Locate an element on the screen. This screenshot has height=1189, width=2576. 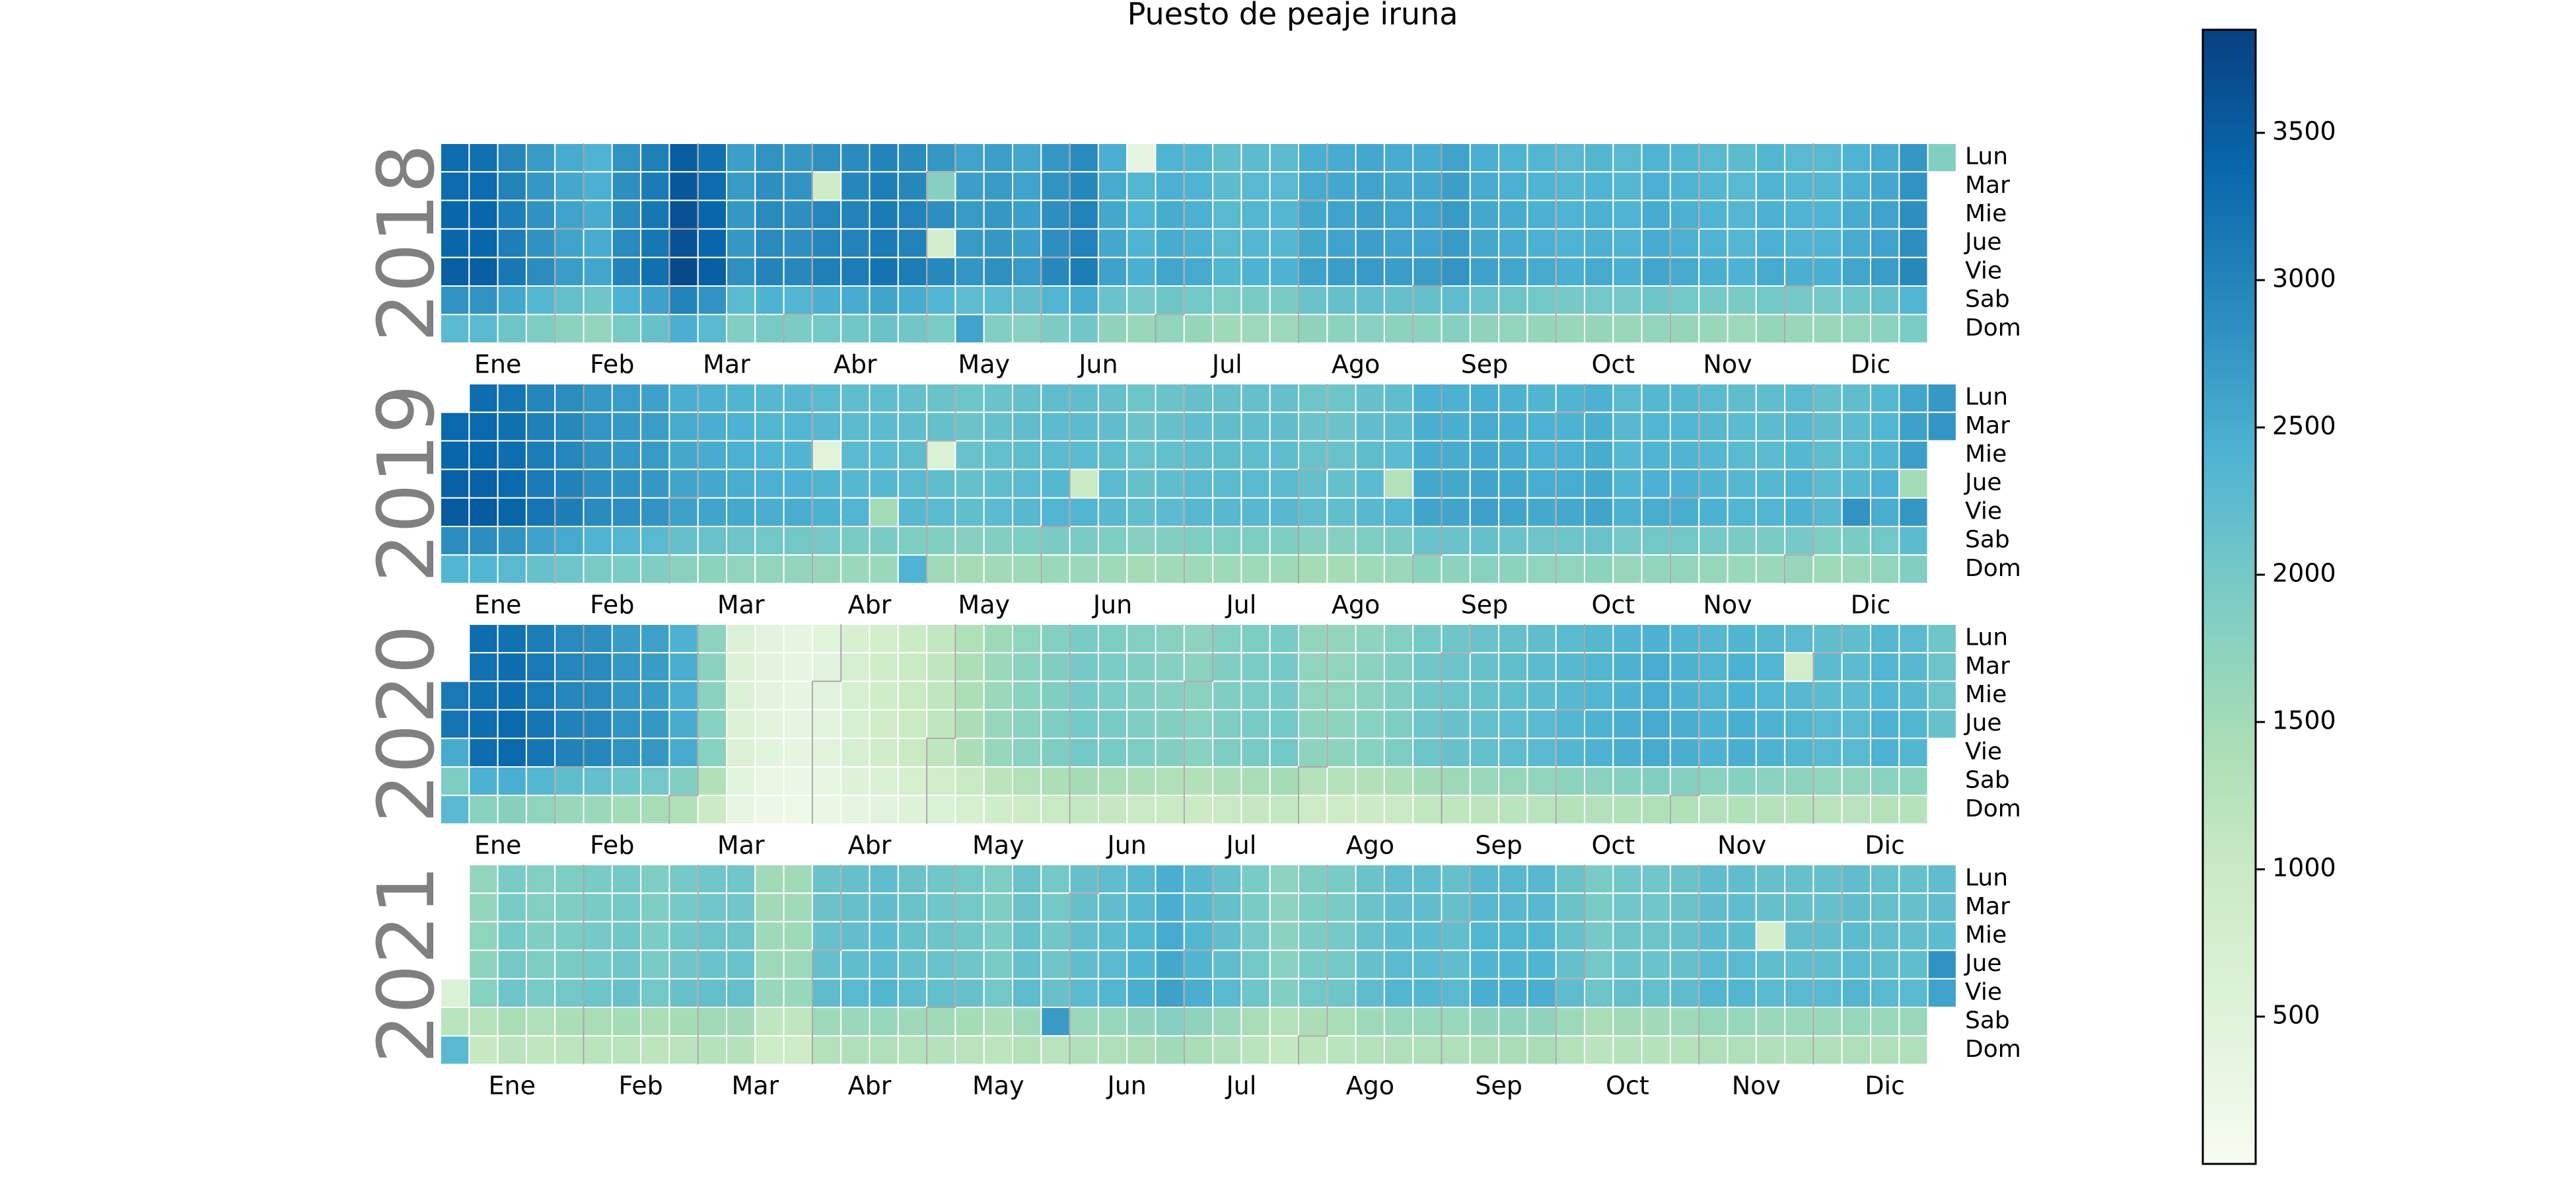
month-label: Ago is located at coordinates (1370, 1085).